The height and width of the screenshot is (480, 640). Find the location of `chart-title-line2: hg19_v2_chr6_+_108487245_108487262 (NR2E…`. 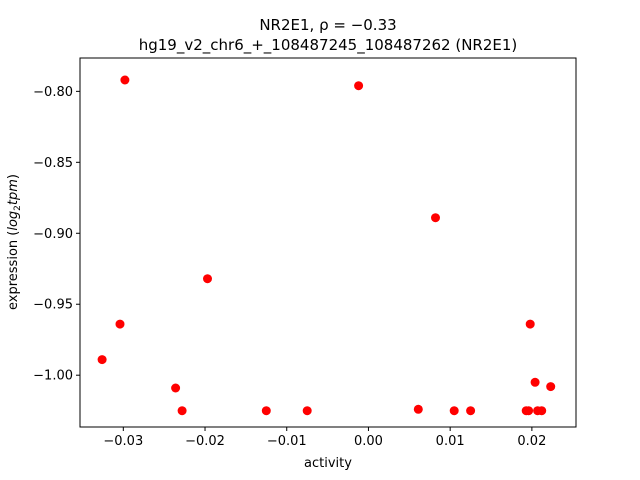

chart-title-line2: hg19_v2_chr6_+_108487245_108487262 (NR2E… is located at coordinates (328, 45).